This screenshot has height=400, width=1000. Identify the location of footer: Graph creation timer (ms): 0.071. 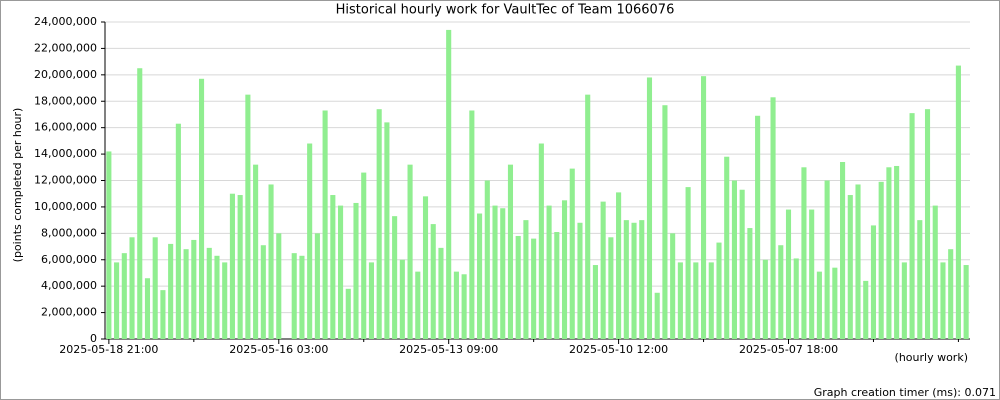
(905, 392).